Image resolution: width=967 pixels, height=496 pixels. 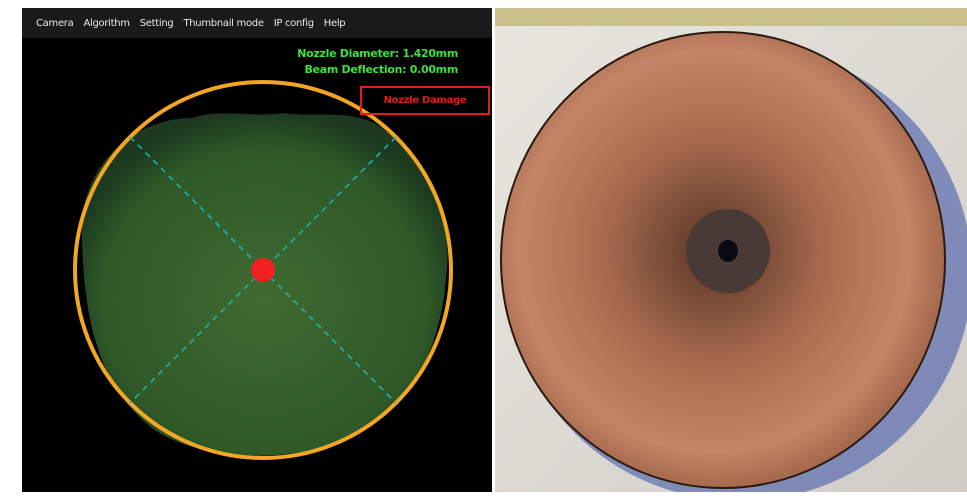 What do you see at coordinates (106, 23) in the screenshot?
I see `menu-item: Algorithm` at bounding box center [106, 23].